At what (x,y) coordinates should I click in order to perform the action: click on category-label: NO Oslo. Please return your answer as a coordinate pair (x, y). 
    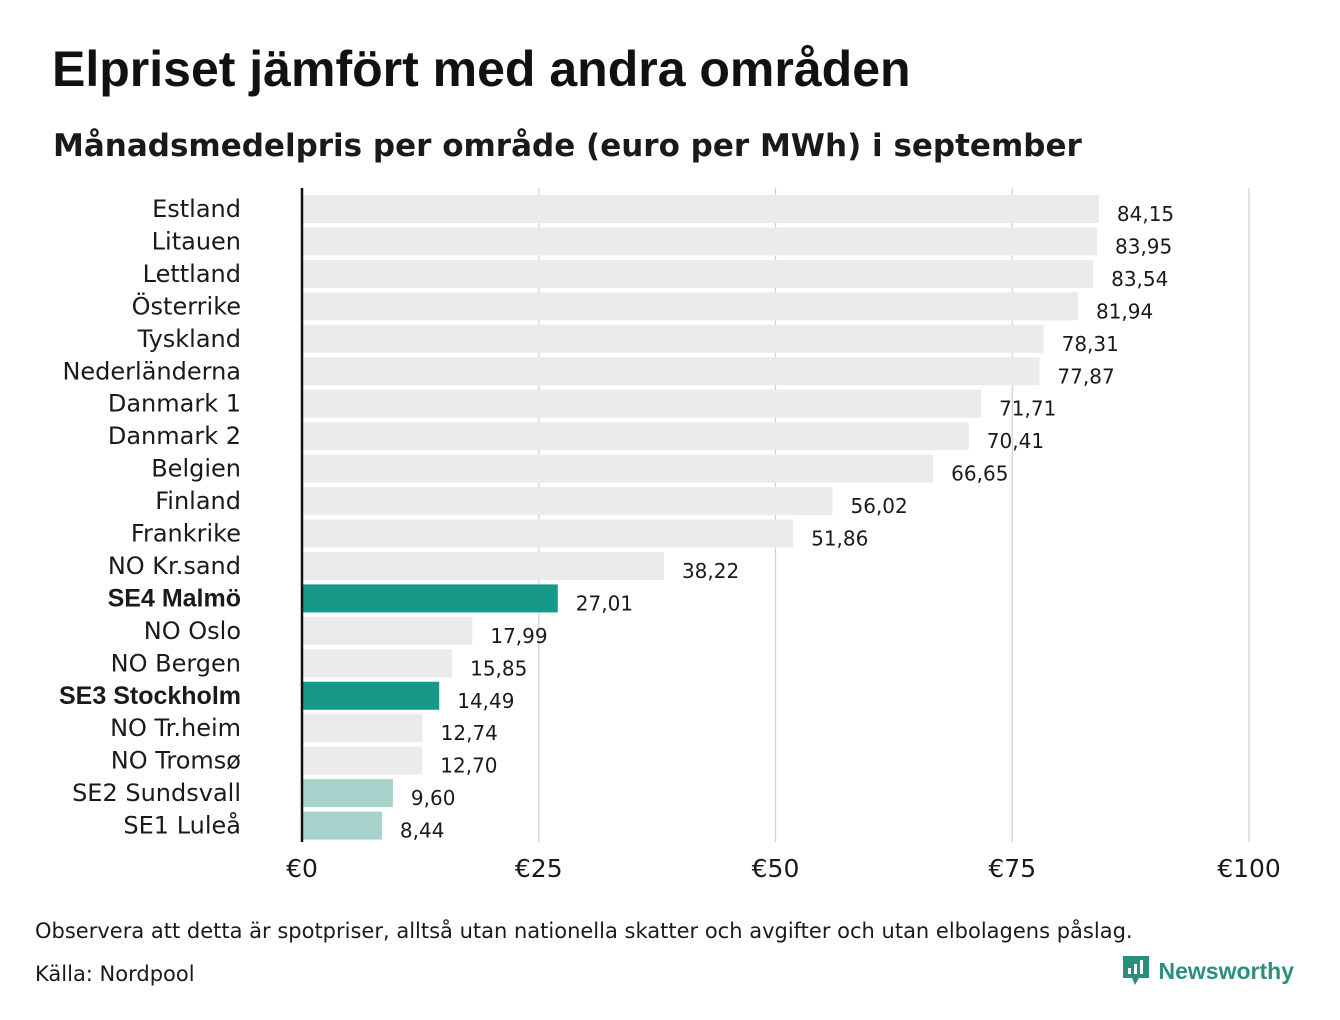
    Looking at the image, I should click on (192, 631).